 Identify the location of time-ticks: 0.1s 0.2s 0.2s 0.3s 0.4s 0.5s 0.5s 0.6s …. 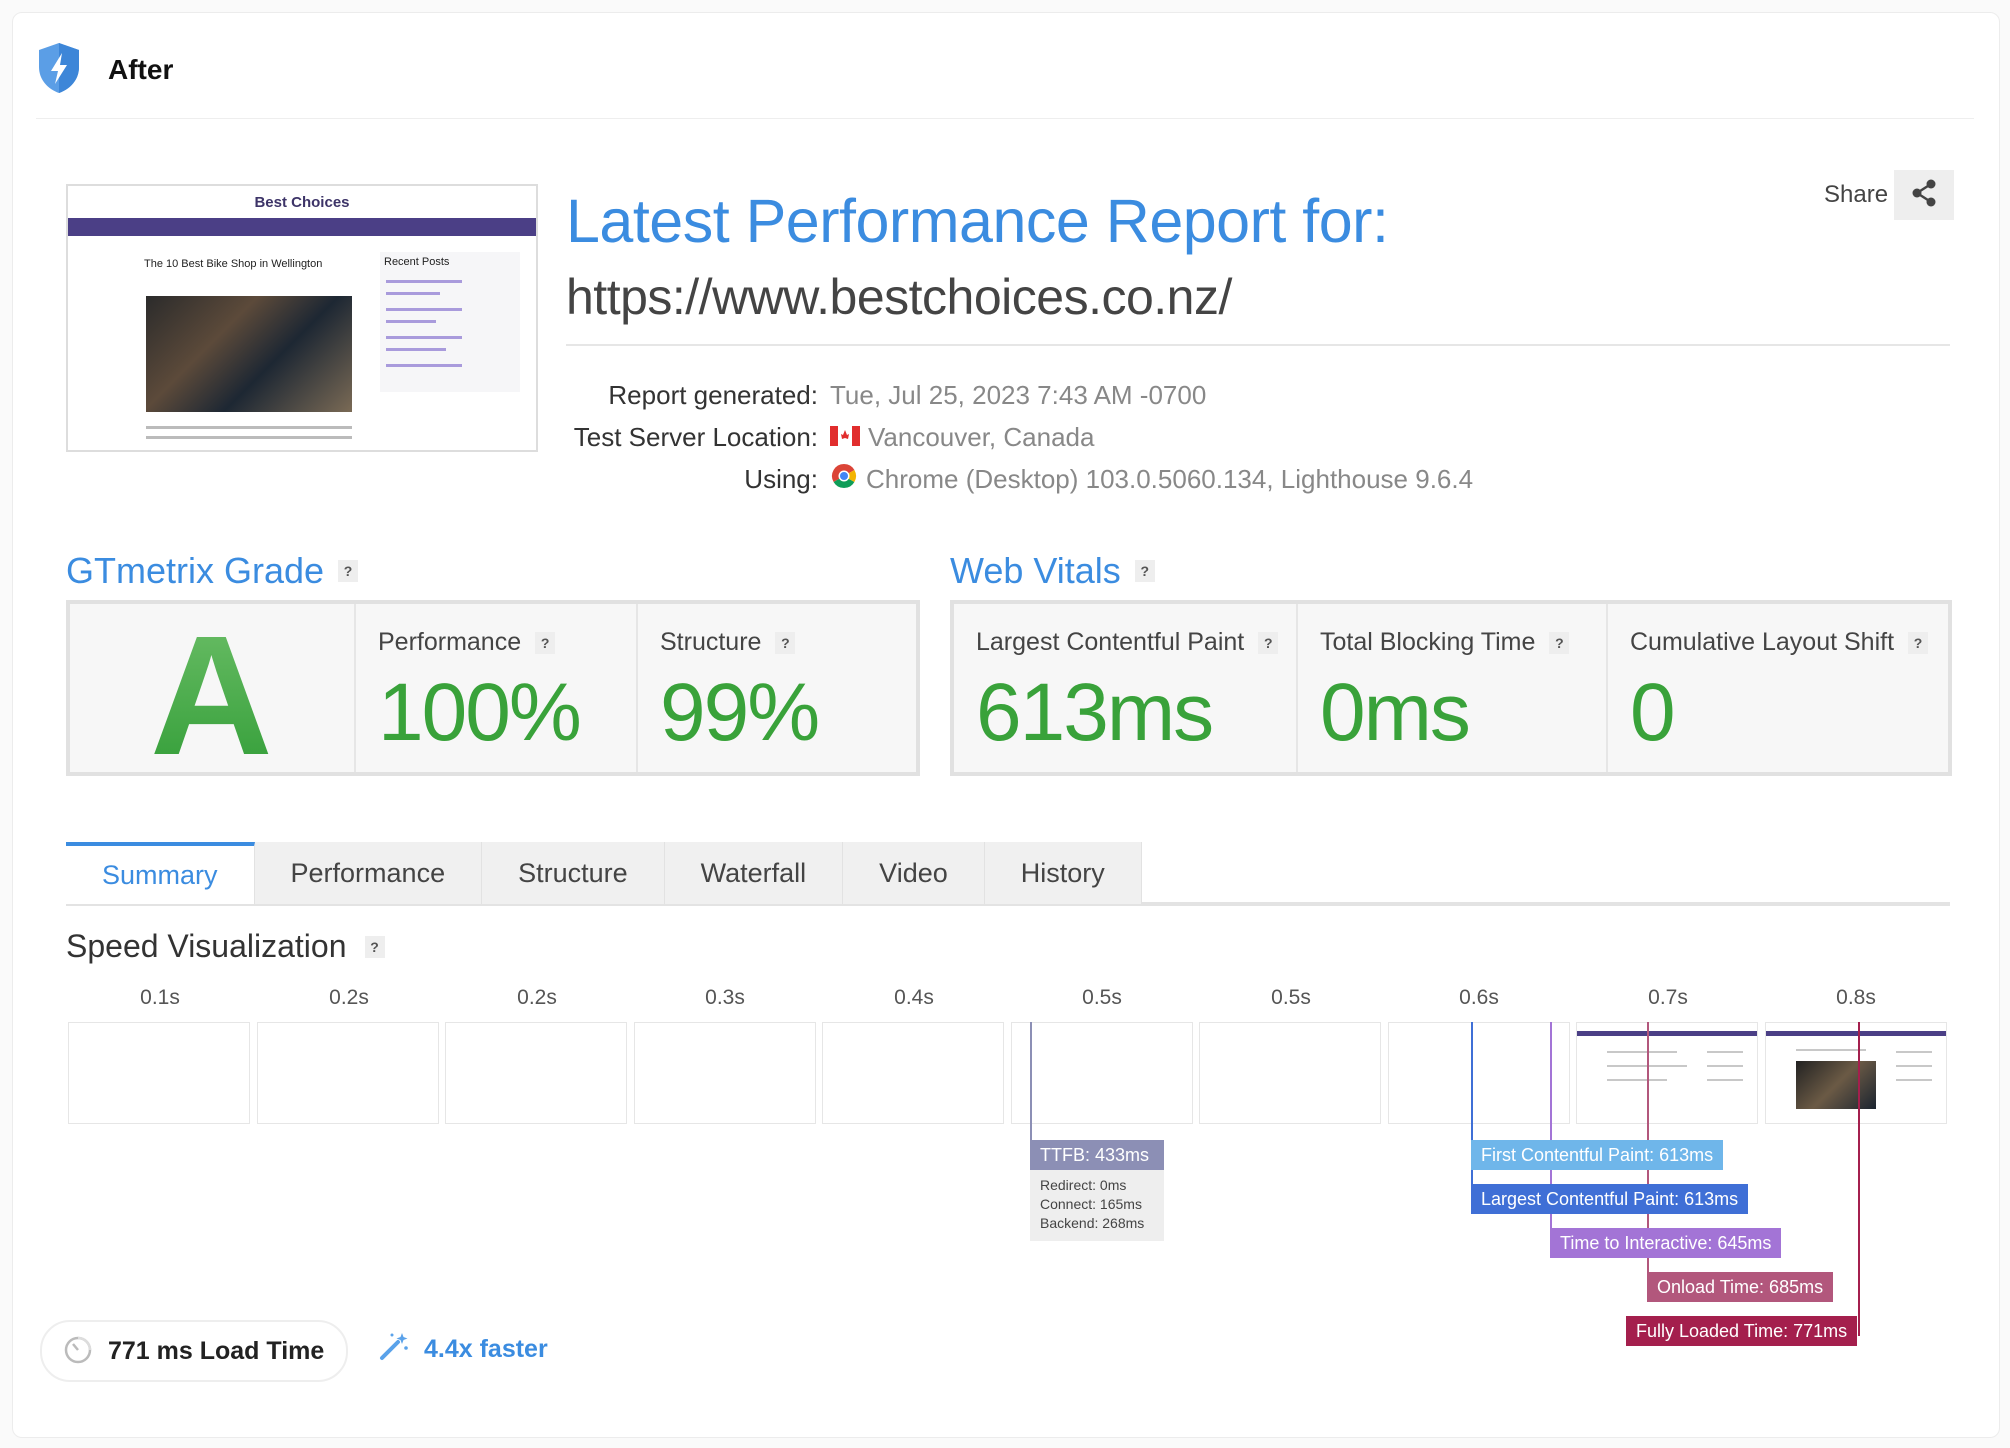
(1009, 1001).